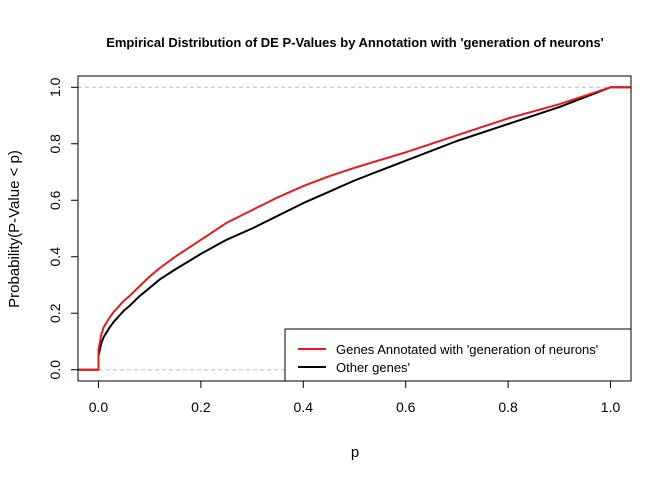 The width and height of the screenshot is (672, 480). What do you see at coordinates (14, 229) in the screenshot?
I see `y-axis-label: Probability(P-Value < p)` at bounding box center [14, 229].